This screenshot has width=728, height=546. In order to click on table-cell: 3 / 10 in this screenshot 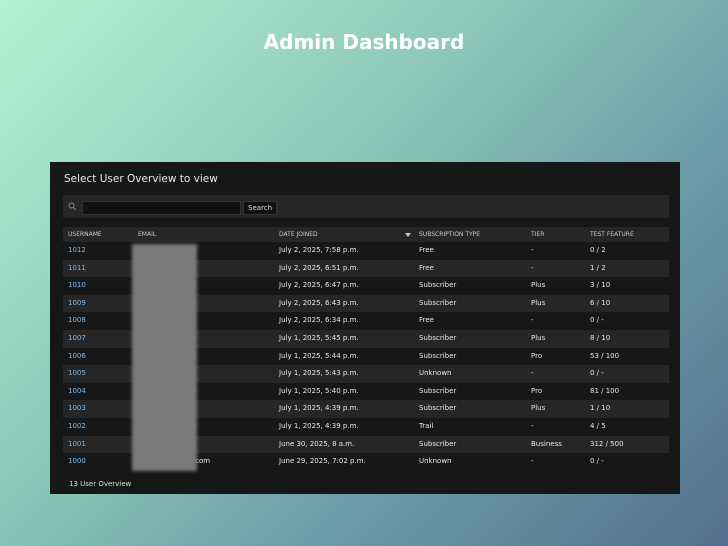, I will do `click(600, 285)`.